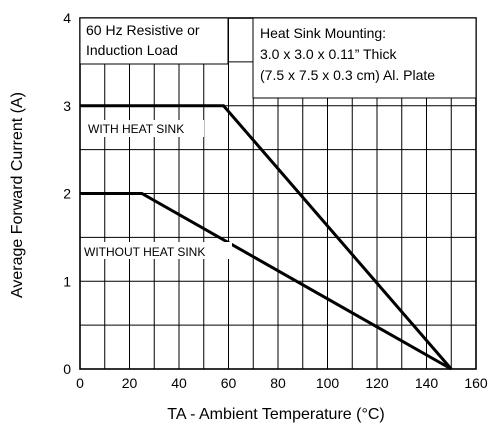 This screenshot has height=426, width=504. I want to click on x-tick-label: 0, so click(80, 383).